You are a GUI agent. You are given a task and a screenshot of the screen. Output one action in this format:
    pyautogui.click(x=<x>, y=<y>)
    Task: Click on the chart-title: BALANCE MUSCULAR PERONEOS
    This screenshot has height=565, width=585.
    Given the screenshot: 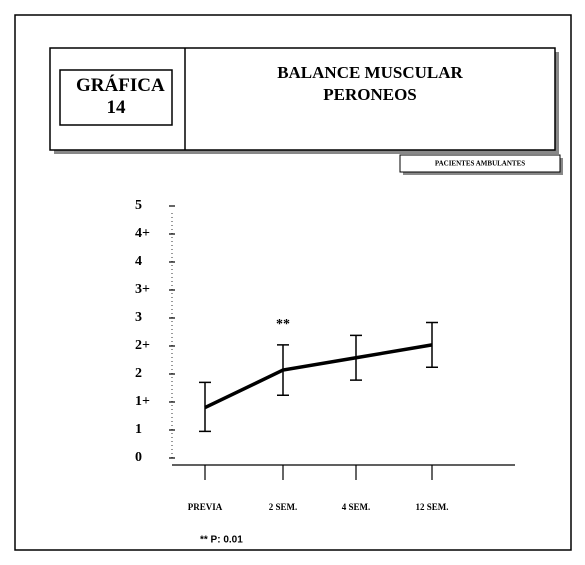 What is the action you would take?
    pyautogui.click(x=370, y=83)
    